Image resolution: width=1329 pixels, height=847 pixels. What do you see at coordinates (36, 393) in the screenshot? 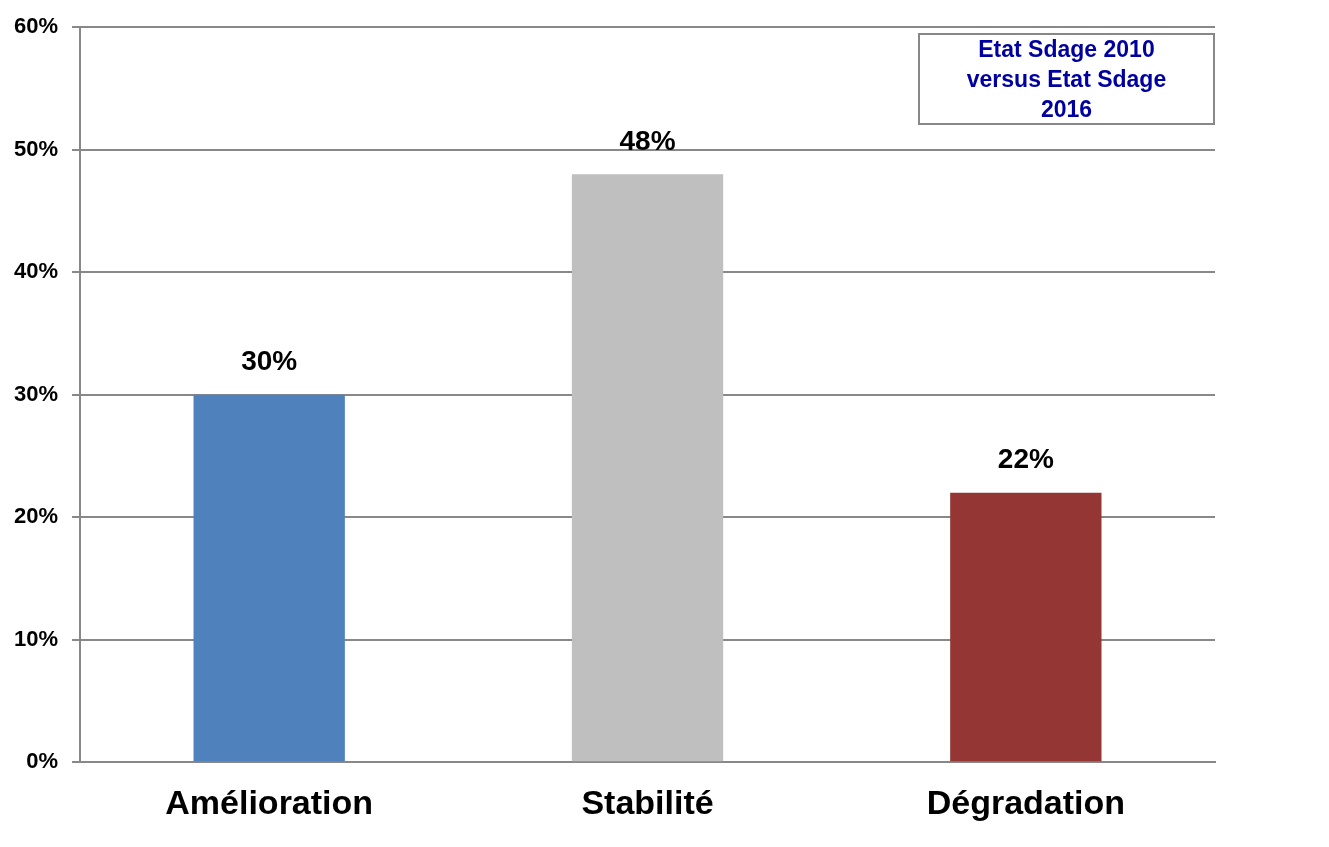
I see `y-tick-label: 30%` at bounding box center [36, 393].